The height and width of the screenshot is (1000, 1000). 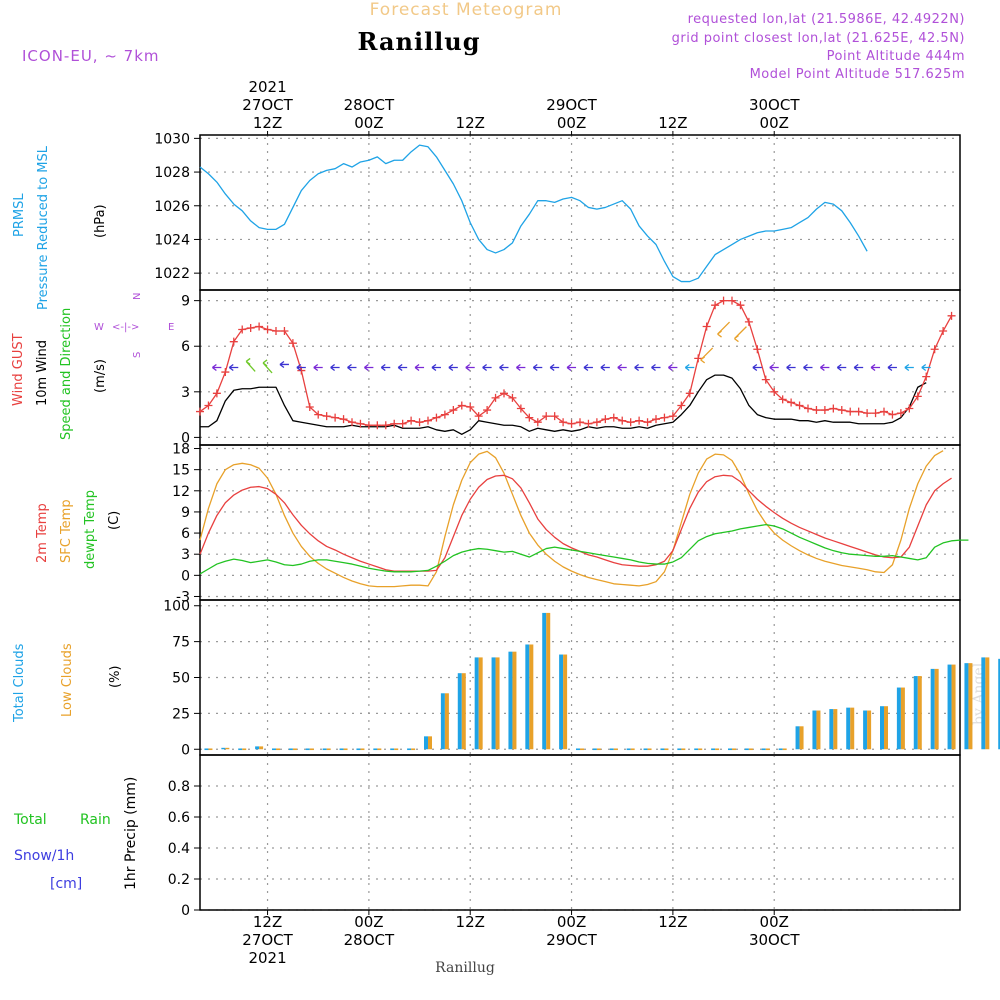 What do you see at coordinates (369, 105) in the screenshot?
I see `top-time-label: 28OCT` at bounding box center [369, 105].